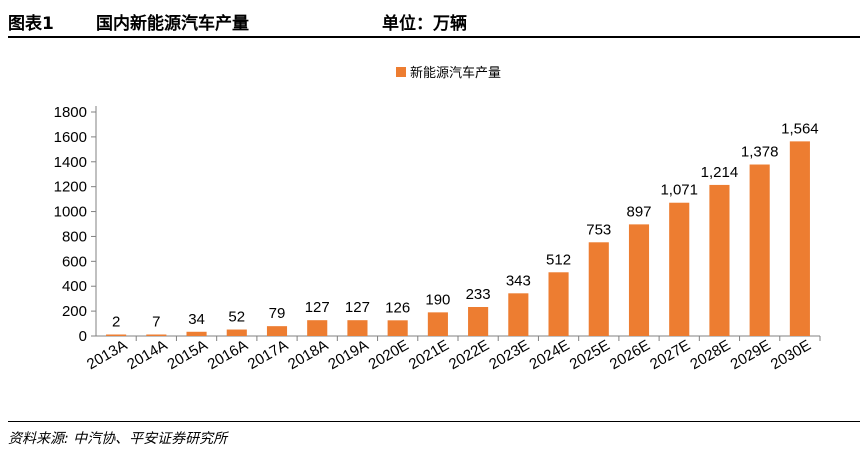 This screenshot has width=864, height=456. What do you see at coordinates (670, 355) in the screenshot?
I see `x-tick-label: 2027E` at bounding box center [670, 355].